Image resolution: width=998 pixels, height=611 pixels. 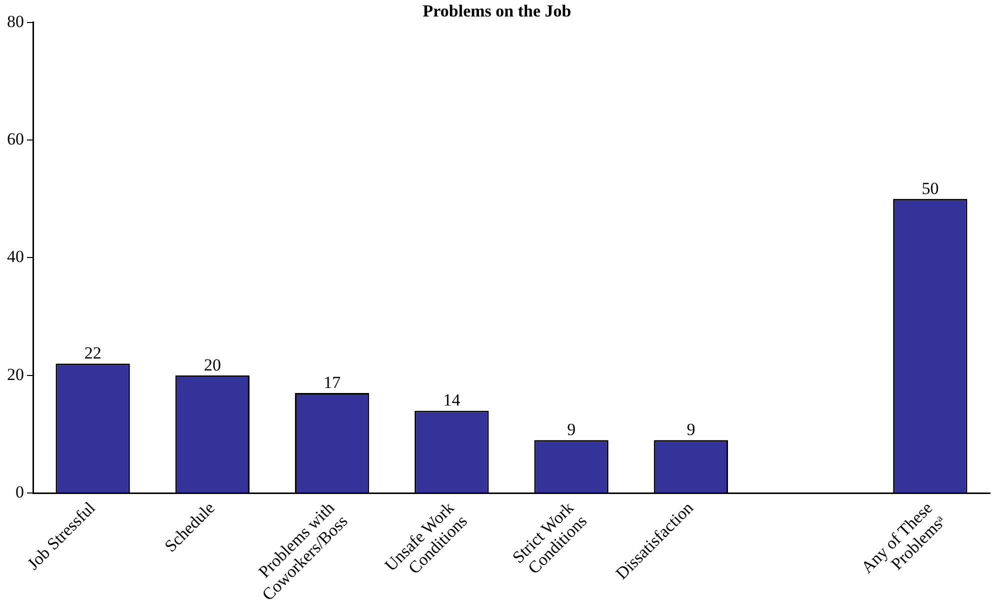 I want to click on y-tick-label: 60, so click(x=15, y=139).